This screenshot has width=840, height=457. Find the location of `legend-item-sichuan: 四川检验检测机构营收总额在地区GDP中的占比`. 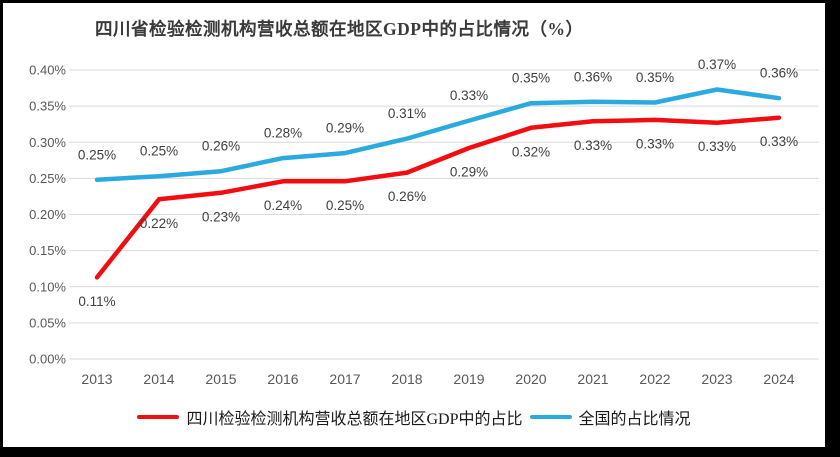

legend-item-sichuan: 四川检验检测机构营收总额在地区GDP中的占比 is located at coordinates (330, 417).